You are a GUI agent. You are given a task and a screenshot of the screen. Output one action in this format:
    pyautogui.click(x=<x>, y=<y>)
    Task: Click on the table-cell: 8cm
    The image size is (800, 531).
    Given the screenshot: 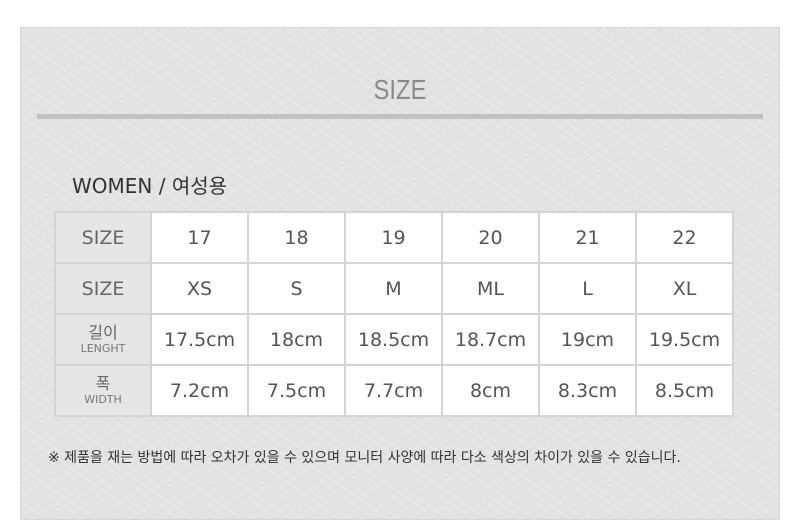 What is the action you would take?
    pyautogui.click(x=490, y=390)
    